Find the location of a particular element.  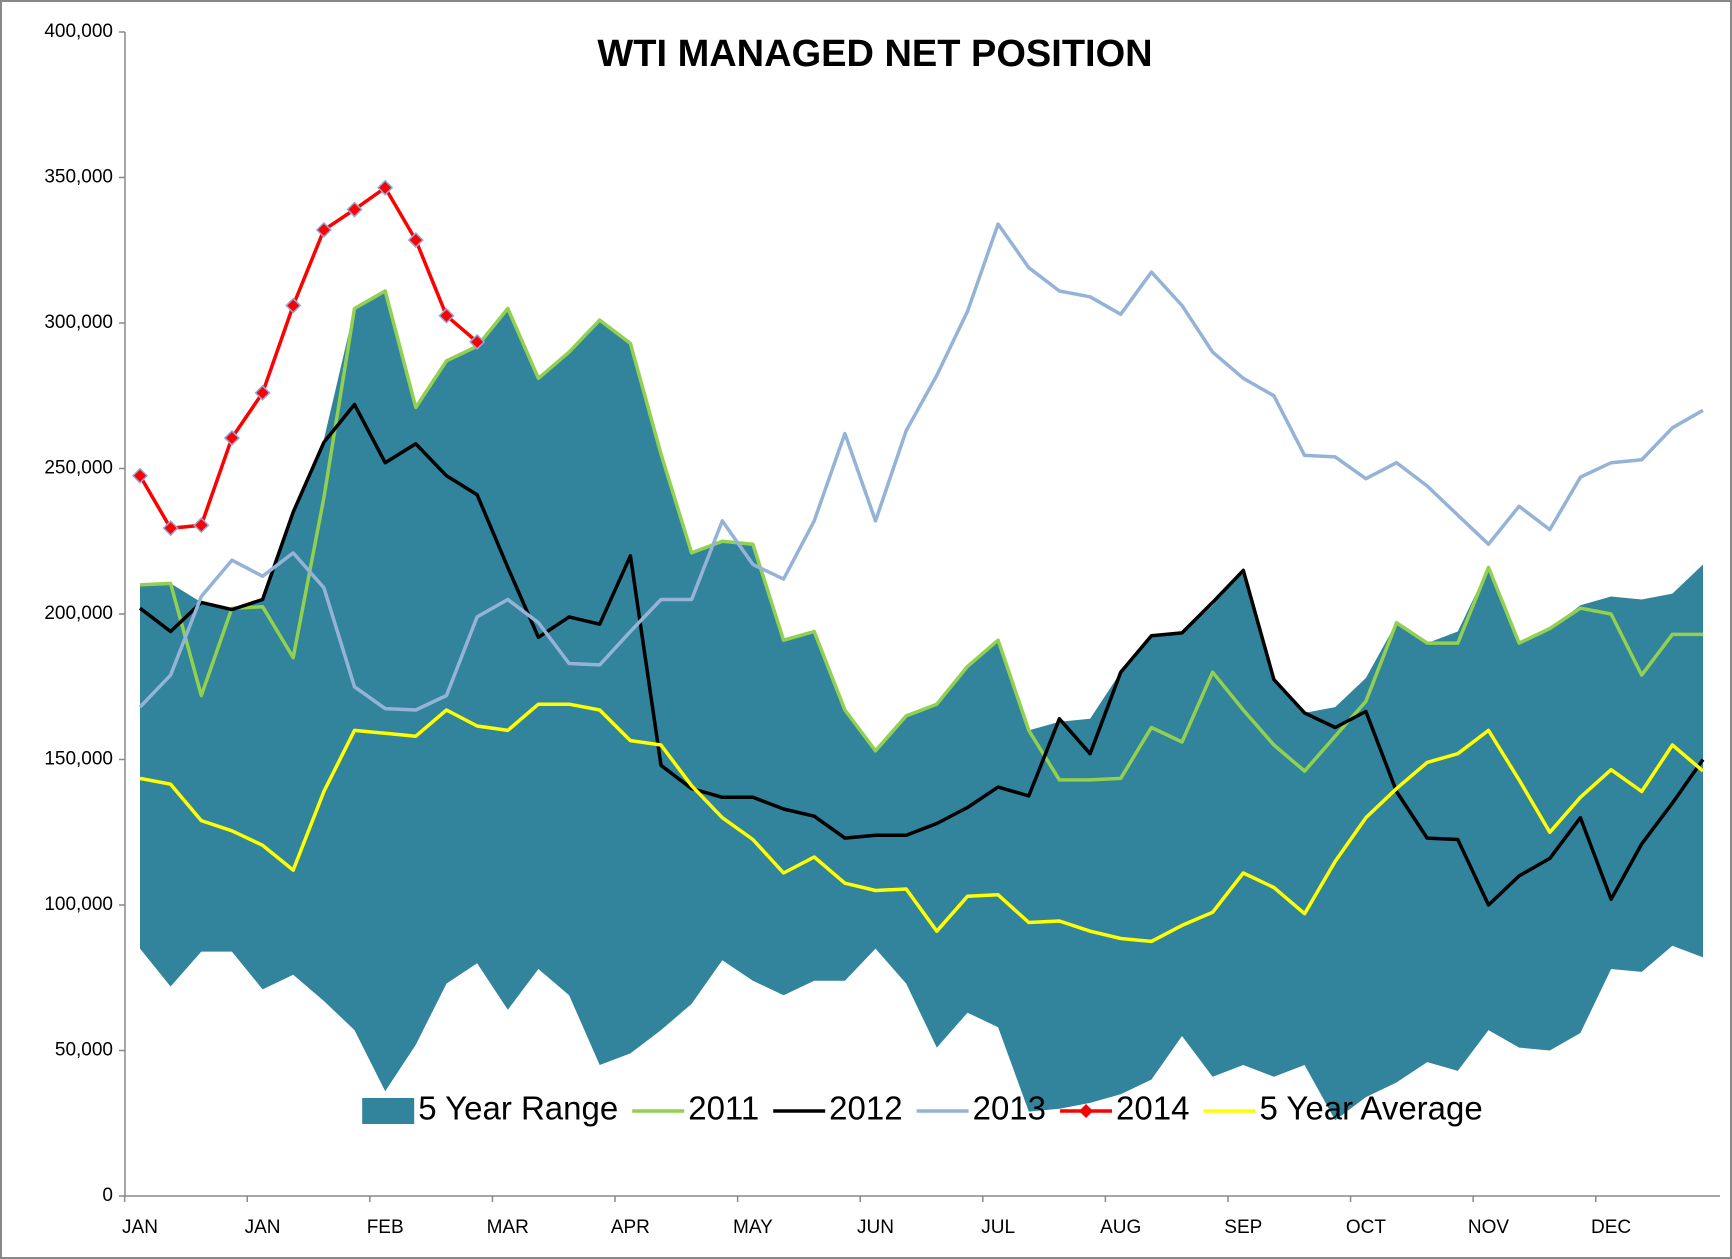

legend-label: 2011 is located at coordinates (723, 1108).